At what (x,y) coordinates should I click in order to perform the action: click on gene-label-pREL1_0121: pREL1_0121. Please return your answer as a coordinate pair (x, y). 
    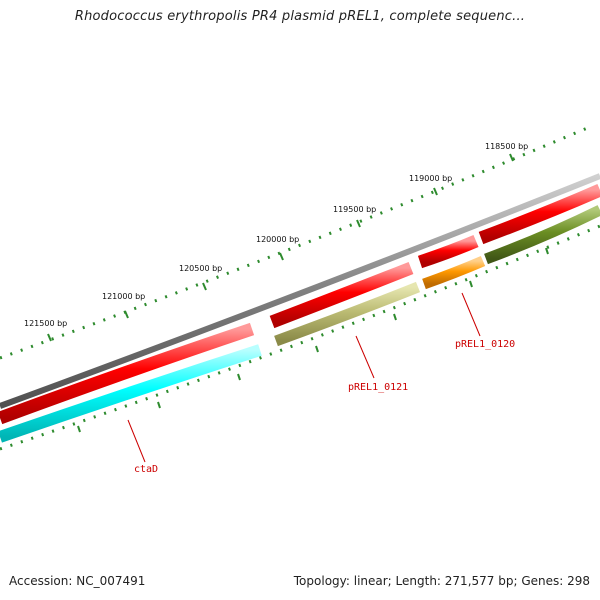
    Looking at the image, I should click on (378, 387).